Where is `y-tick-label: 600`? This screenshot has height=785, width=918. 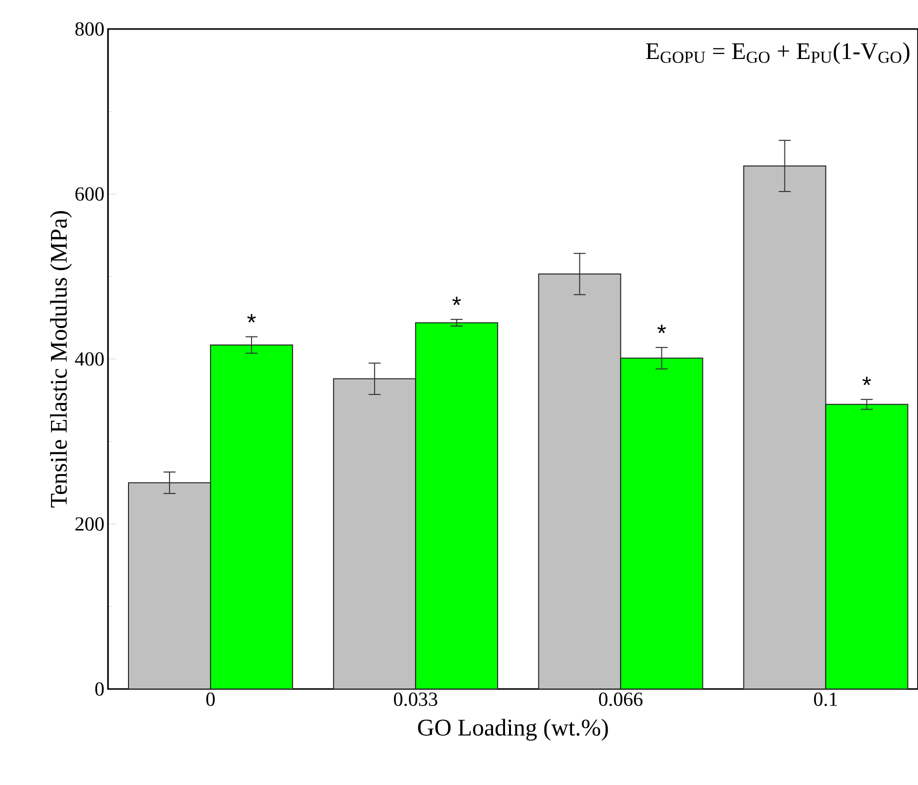
y-tick-label: 600 is located at coordinates (89, 194).